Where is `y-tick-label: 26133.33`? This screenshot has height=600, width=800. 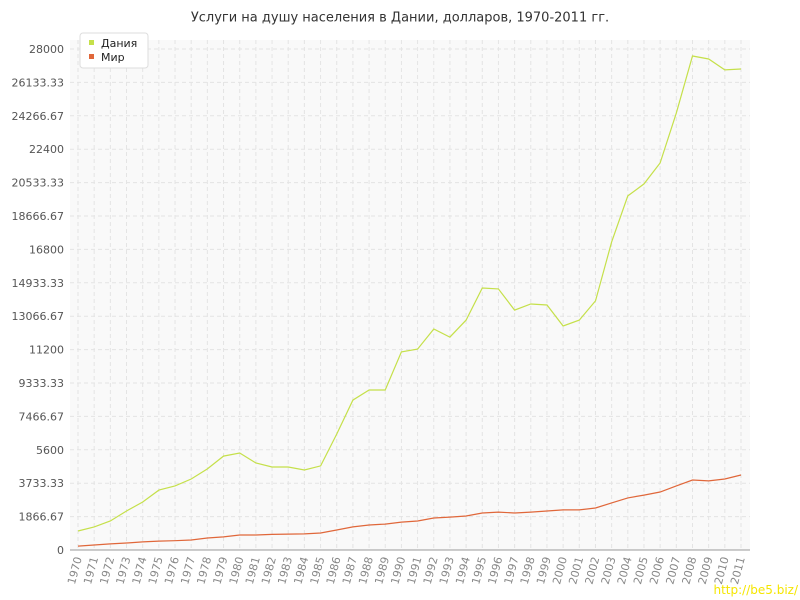
y-tick-label: 26133.33 is located at coordinates (38, 82).